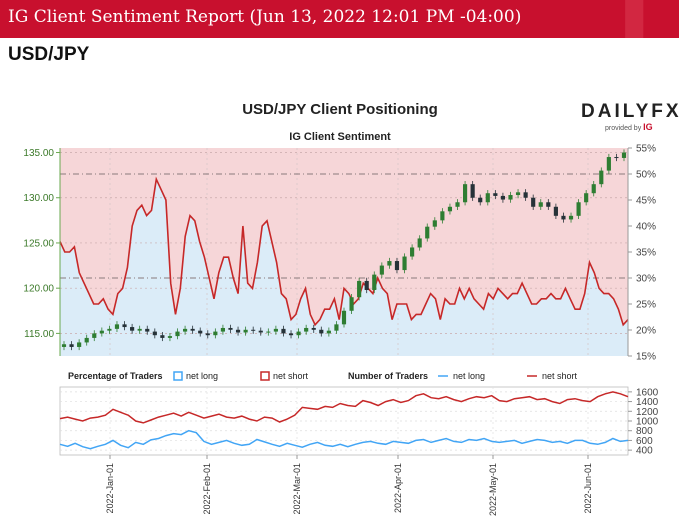 The height and width of the screenshot is (519, 679). I want to click on lower-right-tick-label: 1000, so click(647, 422).